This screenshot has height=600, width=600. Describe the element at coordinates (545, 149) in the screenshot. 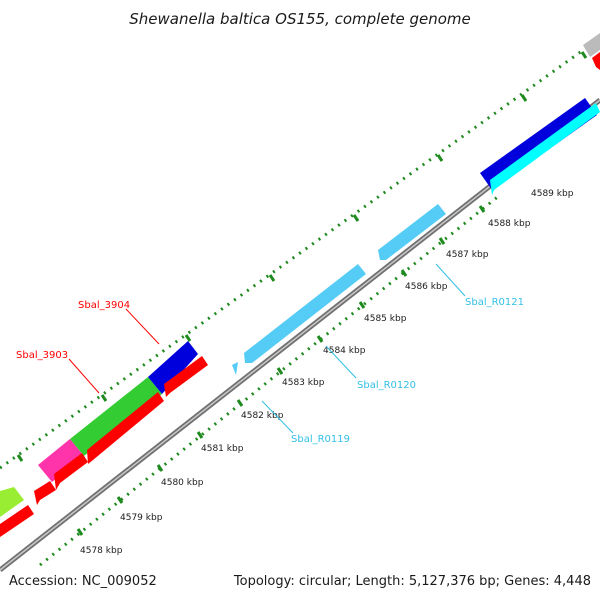

I see `gene-cyan` at that location.